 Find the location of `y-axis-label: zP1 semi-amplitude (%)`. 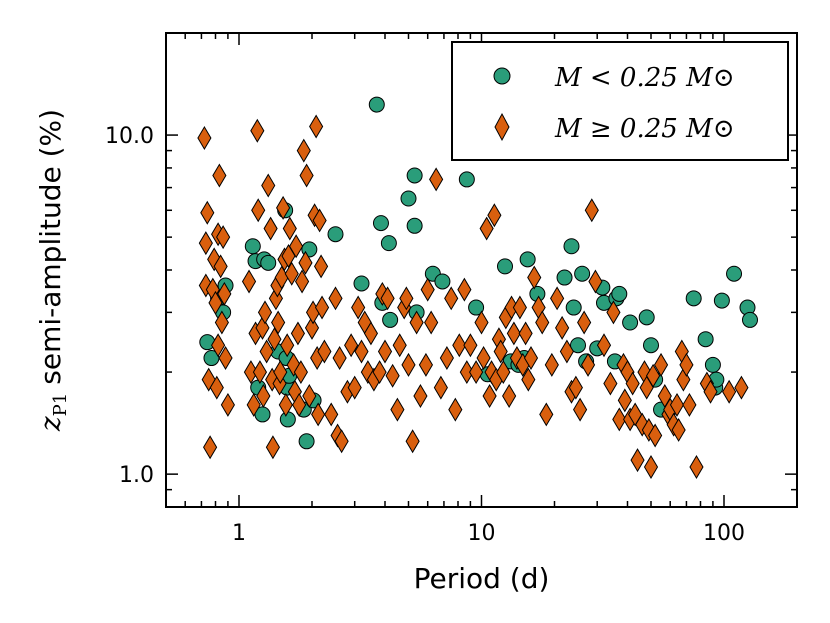

y-axis-label: zP1 semi-amplitude (%) is located at coordinates (52, 270).